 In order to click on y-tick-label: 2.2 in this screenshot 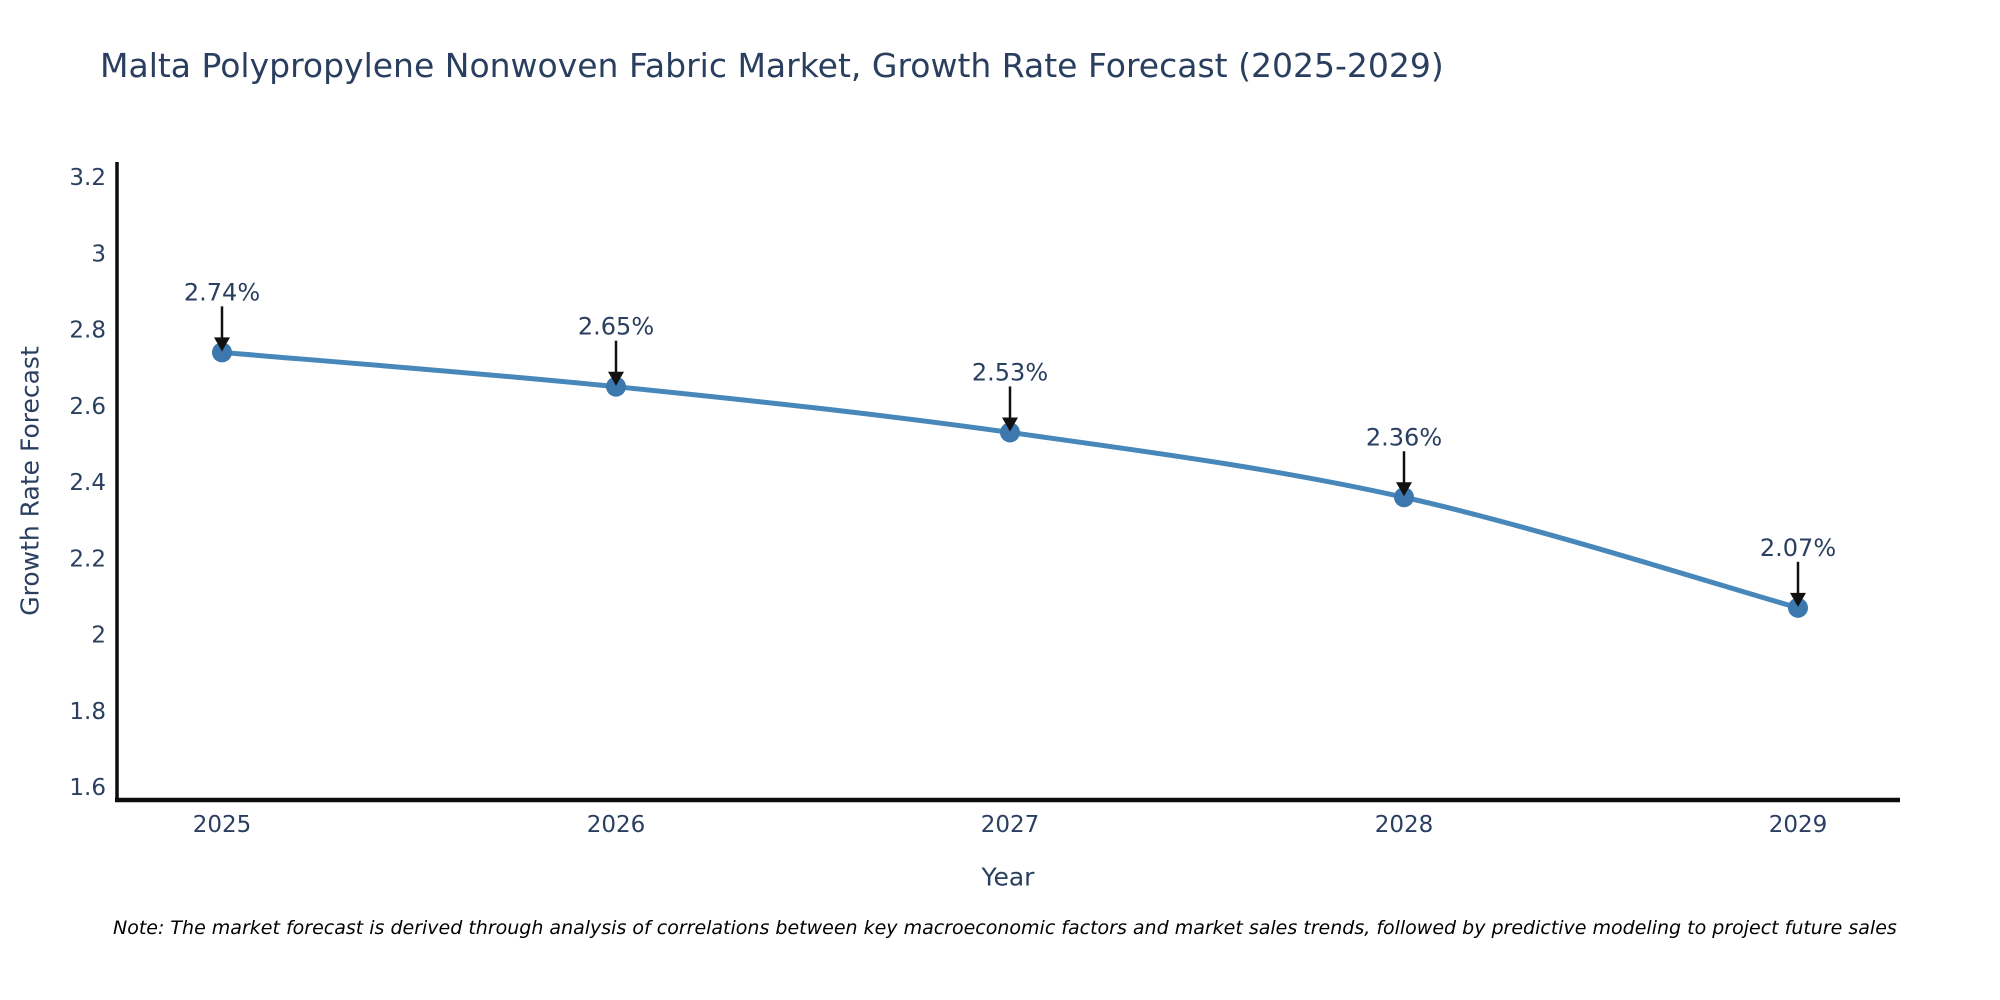, I will do `click(87, 559)`.